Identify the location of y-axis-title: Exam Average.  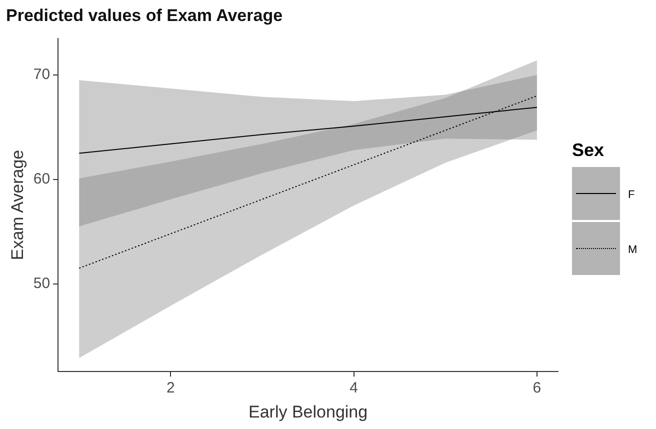
(17, 205).